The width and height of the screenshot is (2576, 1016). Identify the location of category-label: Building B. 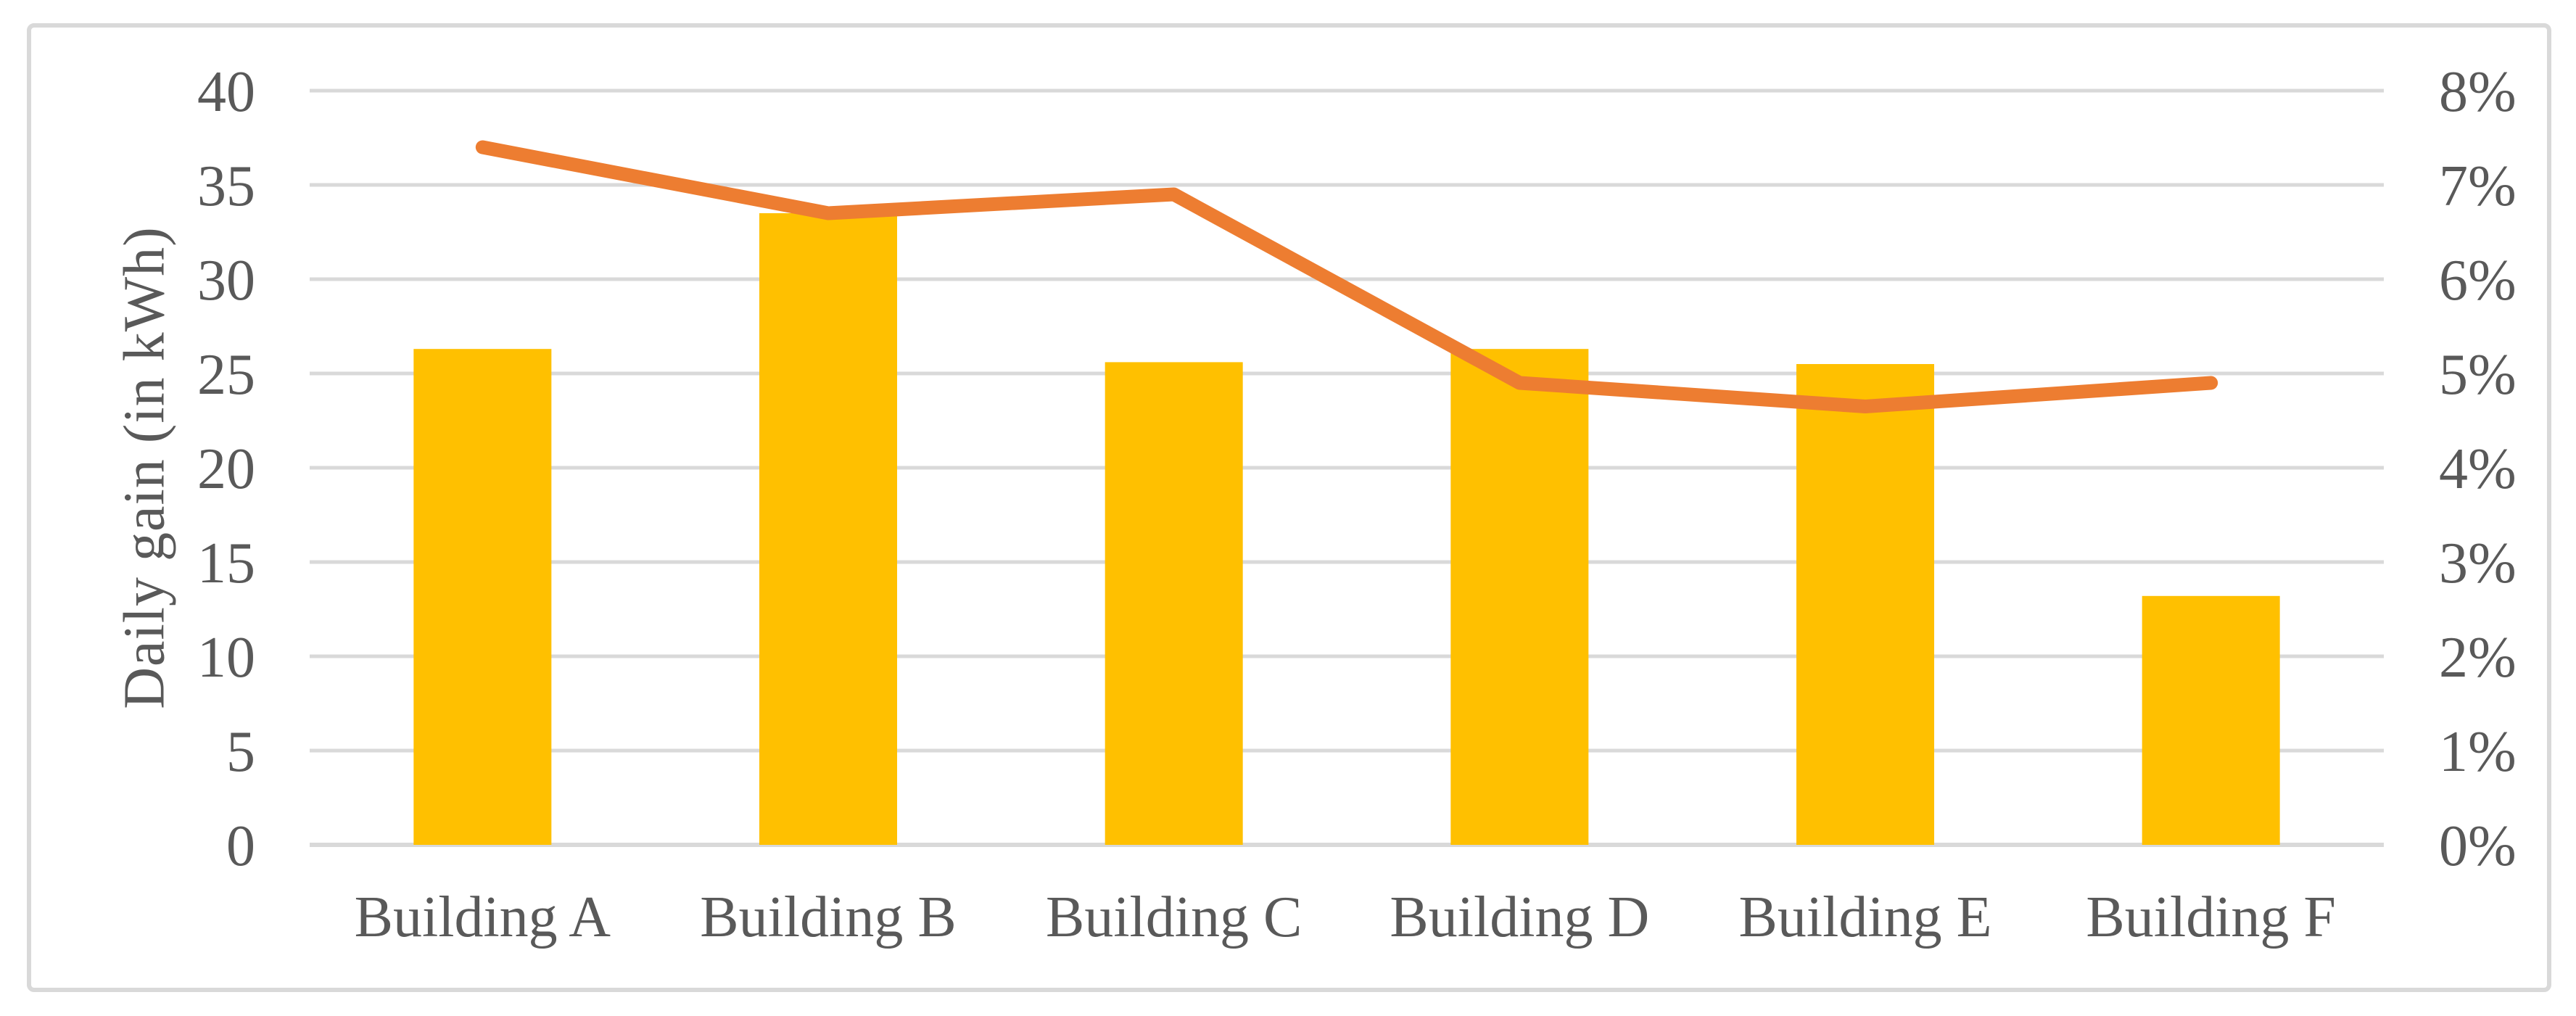
(828, 917).